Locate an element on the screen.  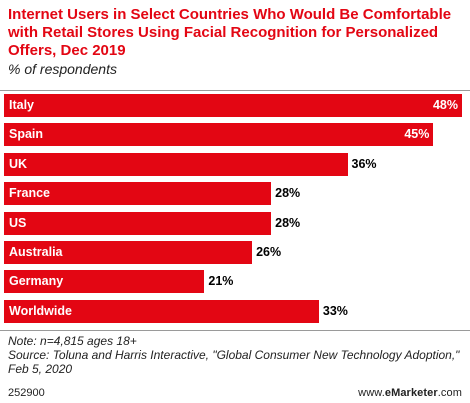
bar-label-germany: Germany is located at coordinates (36, 281).